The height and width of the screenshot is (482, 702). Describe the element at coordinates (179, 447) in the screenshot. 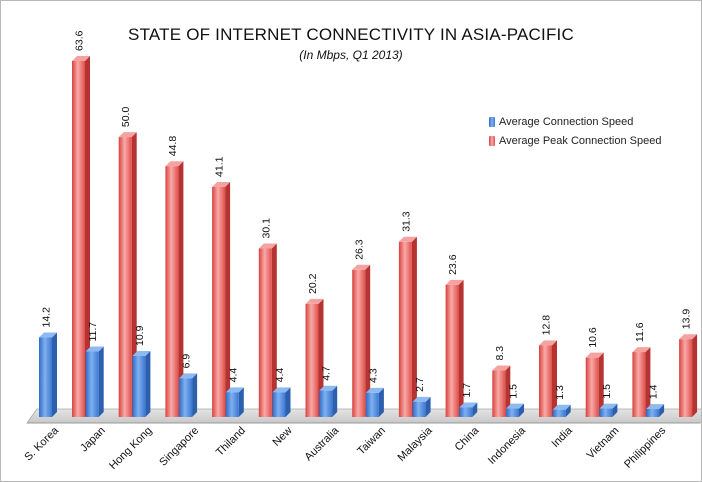

I see `category-label-3: Singapore` at that location.